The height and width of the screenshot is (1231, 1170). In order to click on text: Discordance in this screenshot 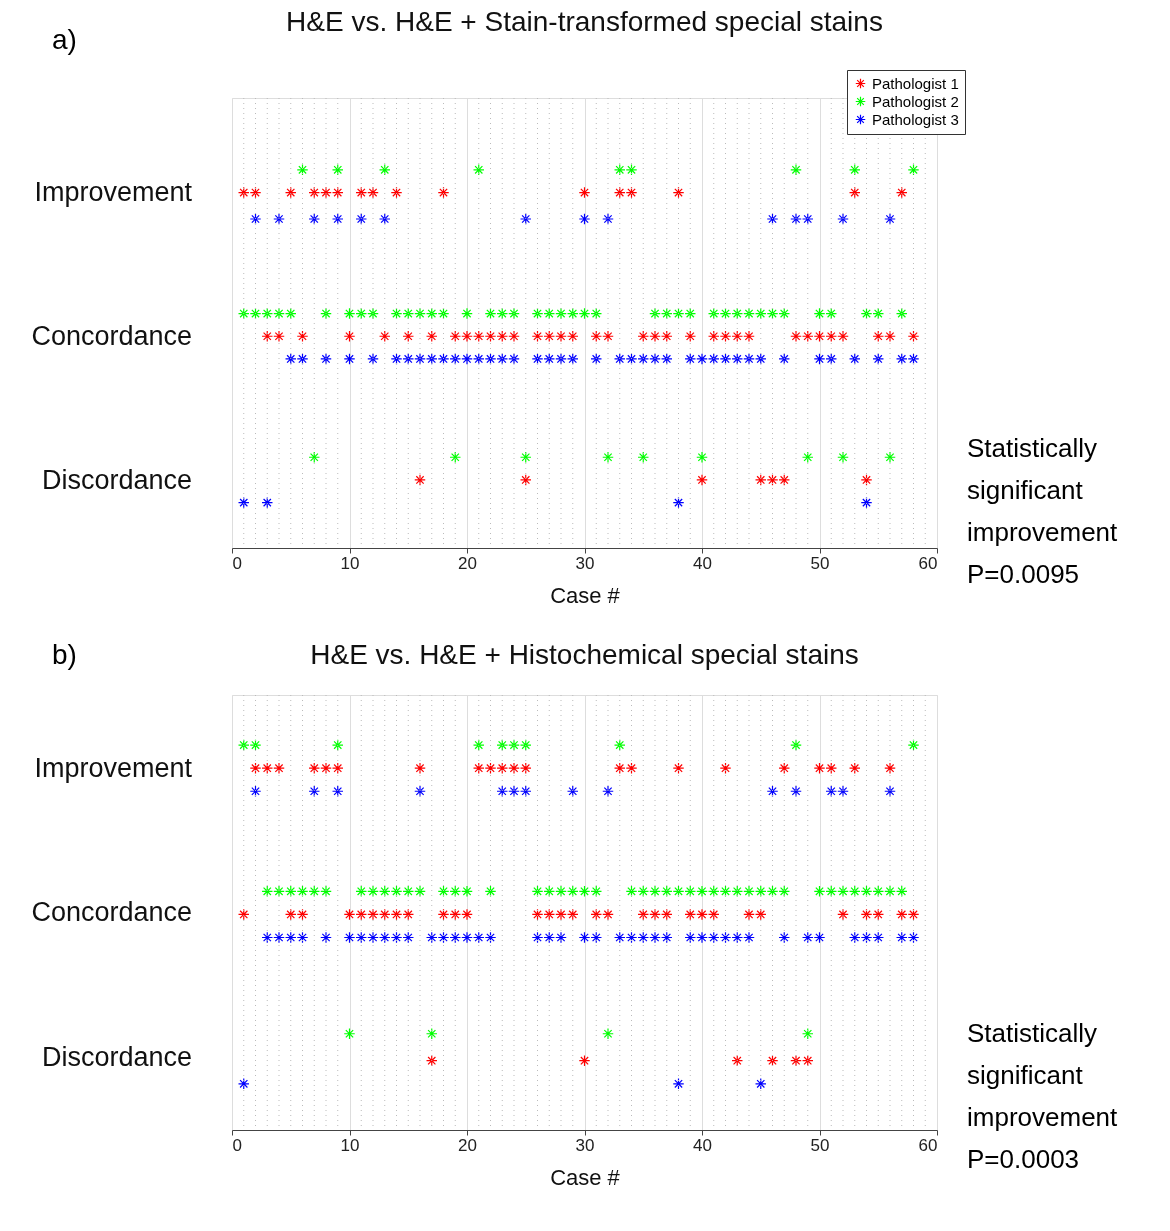, I will do `click(116, 479)`.